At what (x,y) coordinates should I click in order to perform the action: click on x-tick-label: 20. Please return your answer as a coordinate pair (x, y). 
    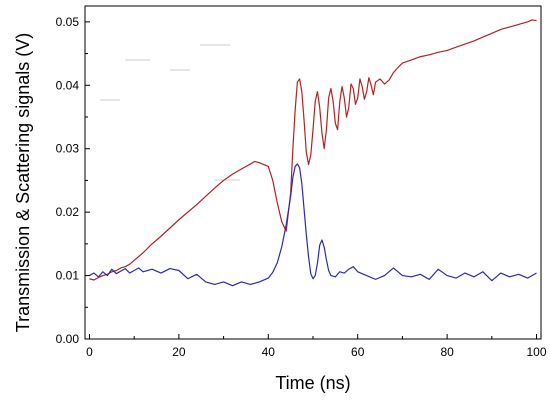
    Looking at the image, I should click on (179, 352).